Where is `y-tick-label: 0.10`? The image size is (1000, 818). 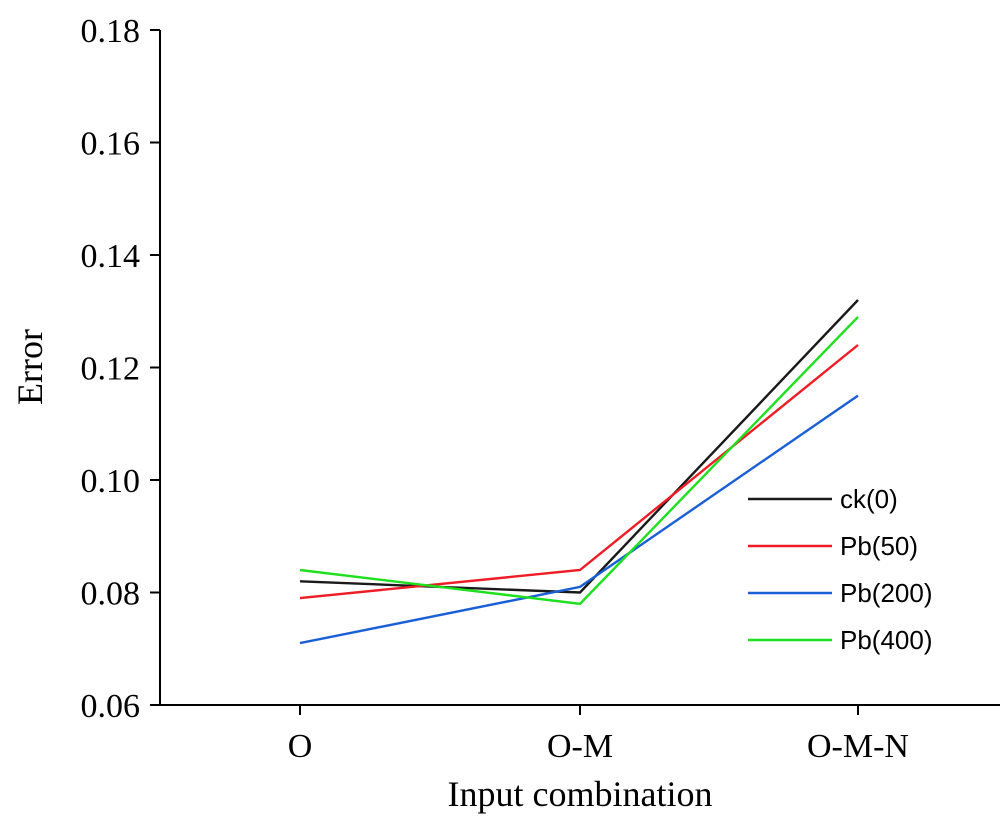
y-tick-label: 0.10 is located at coordinates (111, 481).